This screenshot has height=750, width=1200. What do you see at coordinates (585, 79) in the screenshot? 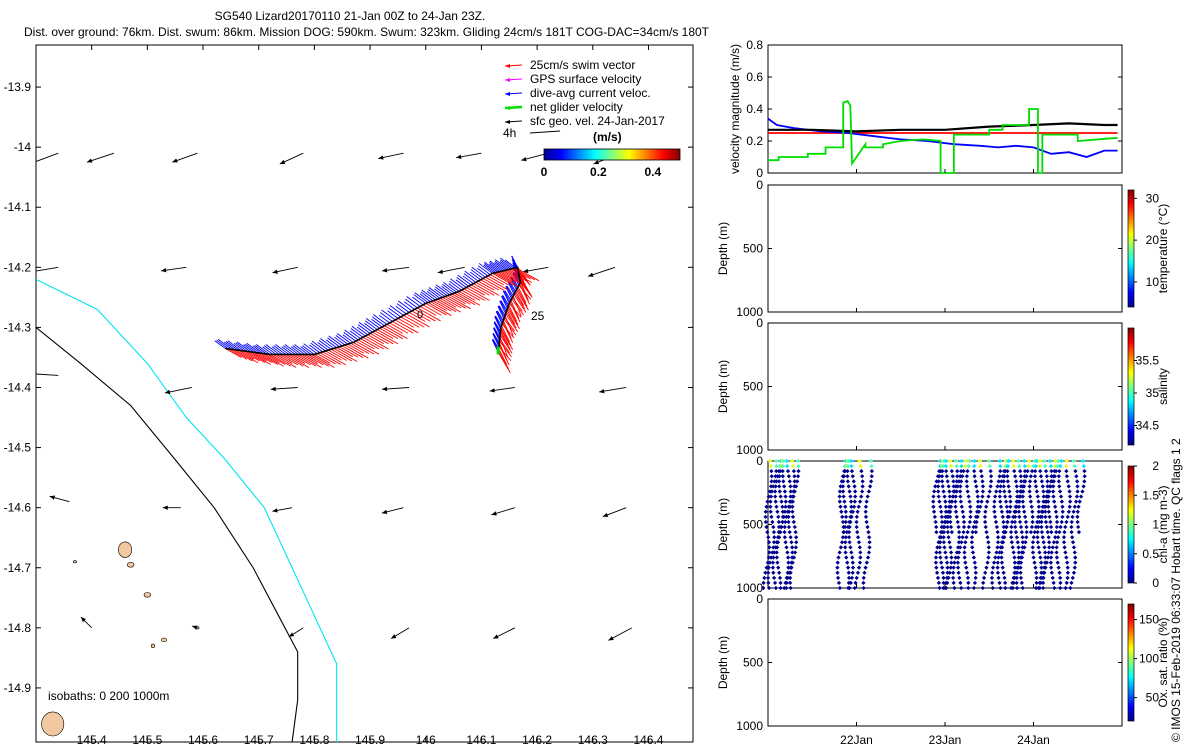
I see `legend-label-gps: GPS surface velocity` at bounding box center [585, 79].